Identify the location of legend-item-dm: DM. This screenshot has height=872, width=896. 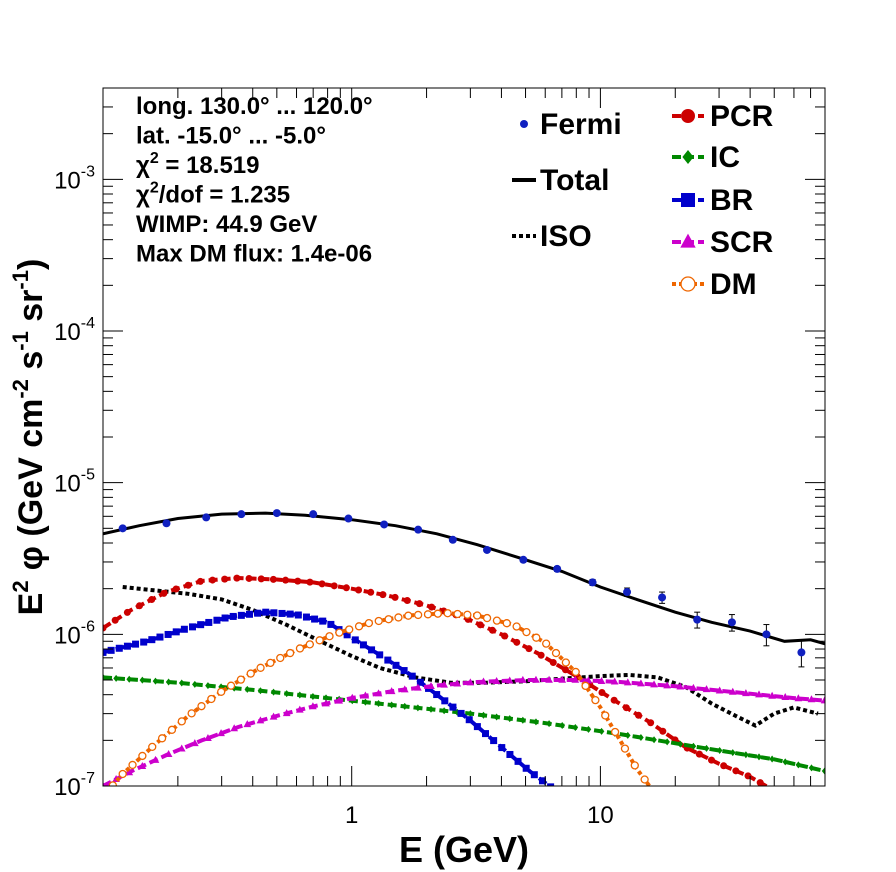
(714, 284).